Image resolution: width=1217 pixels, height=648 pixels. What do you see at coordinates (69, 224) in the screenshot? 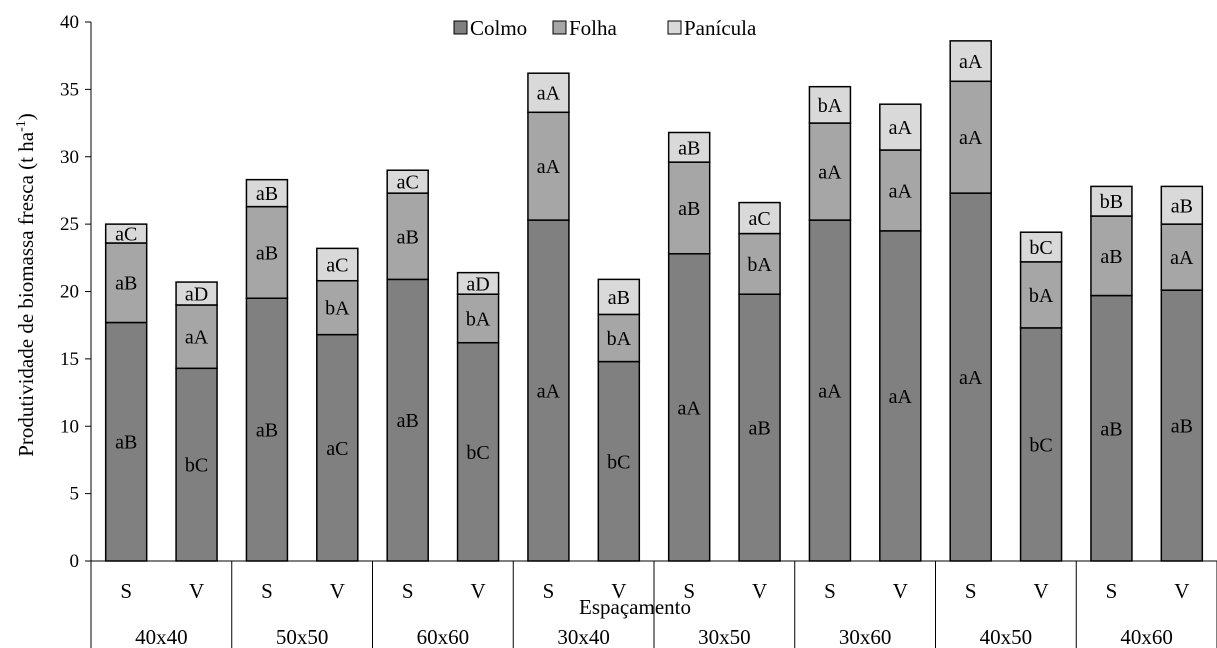
I see `y-tick-label: 25` at bounding box center [69, 224].